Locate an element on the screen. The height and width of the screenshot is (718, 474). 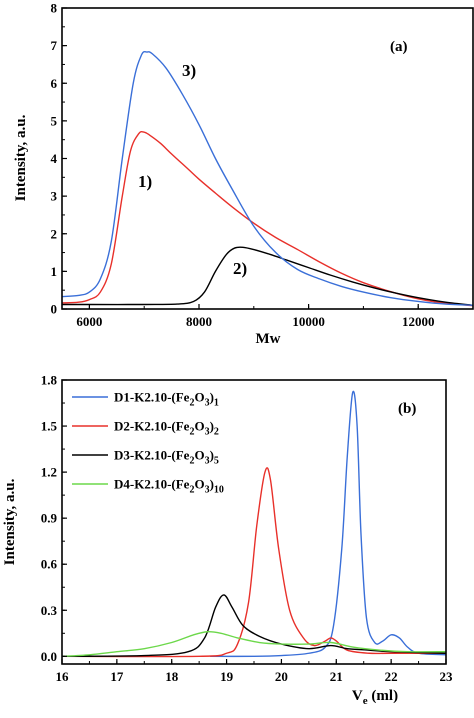
panel-b-y-tick-label: 0.9 is located at coordinates (49, 518).